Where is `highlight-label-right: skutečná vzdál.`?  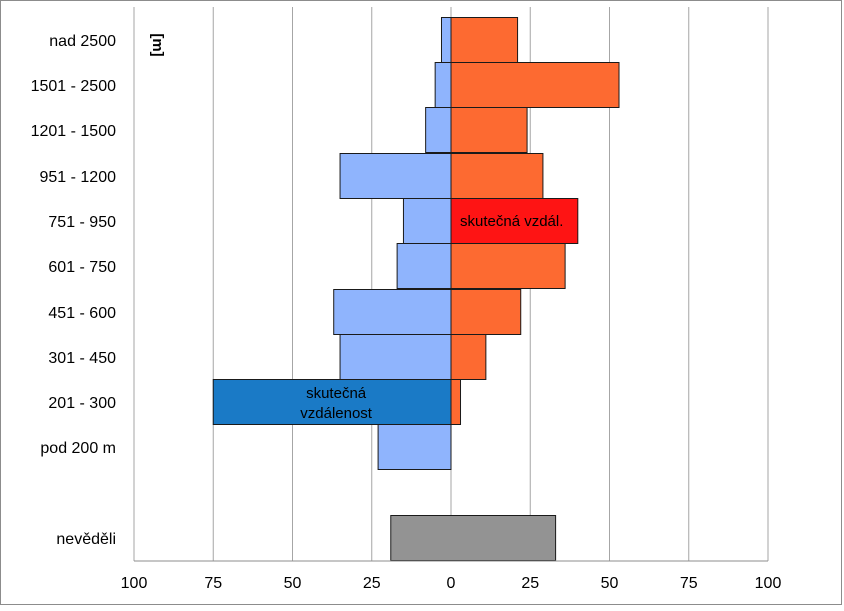 highlight-label-right: skutečná vzdál. is located at coordinates (511, 221).